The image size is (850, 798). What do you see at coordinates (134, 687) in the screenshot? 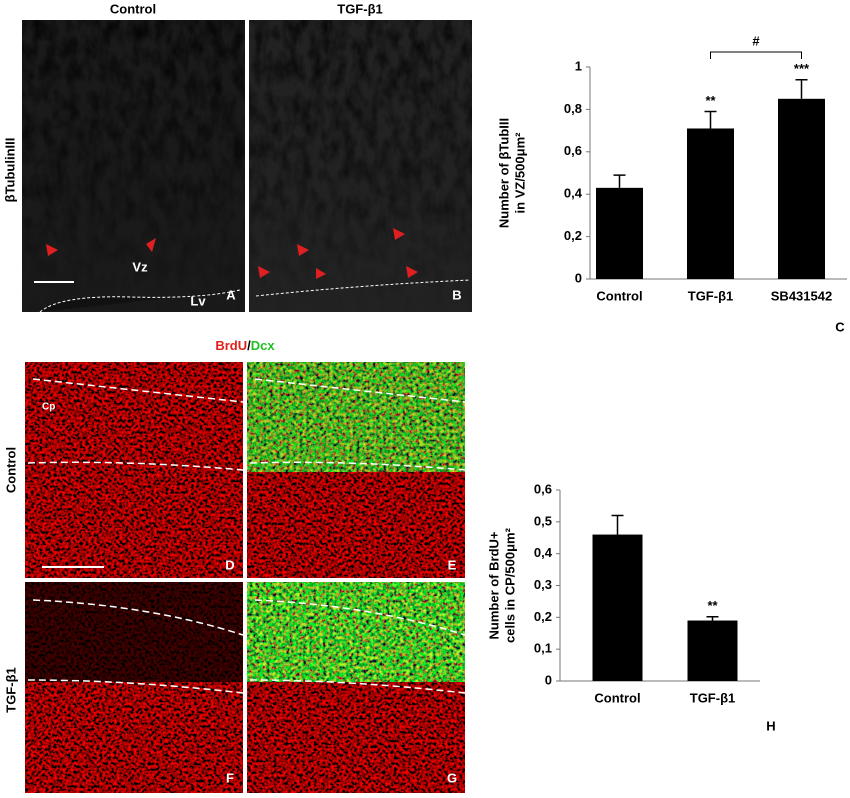
I see `micrograph-f` at bounding box center [134, 687].